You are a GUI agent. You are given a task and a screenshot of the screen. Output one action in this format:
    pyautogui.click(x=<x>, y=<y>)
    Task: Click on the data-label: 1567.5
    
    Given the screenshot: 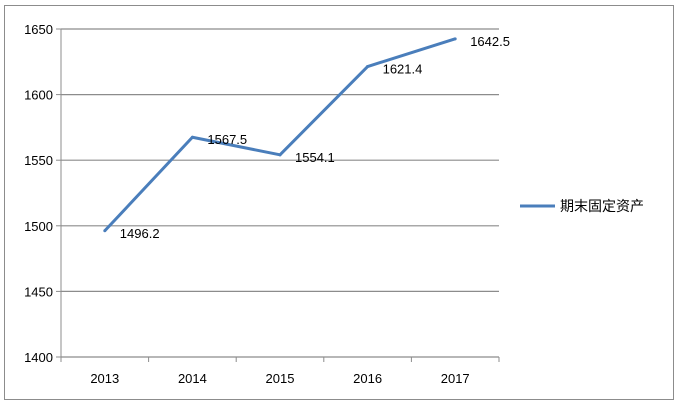 What is the action you would take?
    pyautogui.click(x=227, y=139)
    